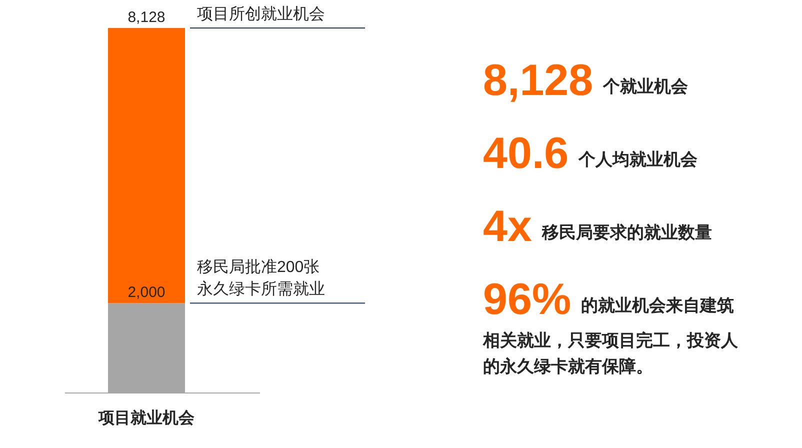  Describe the element at coordinates (147, 418) in the screenshot. I see `x-tick-label: 项目就业机会` at that location.